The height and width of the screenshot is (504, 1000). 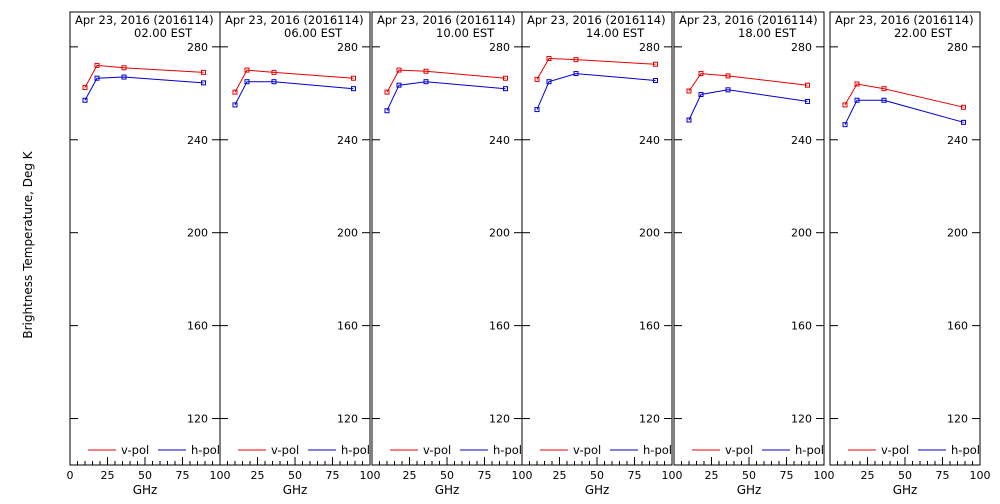 I want to click on panel-subtitle: 18.00 EST, so click(x=767, y=33).